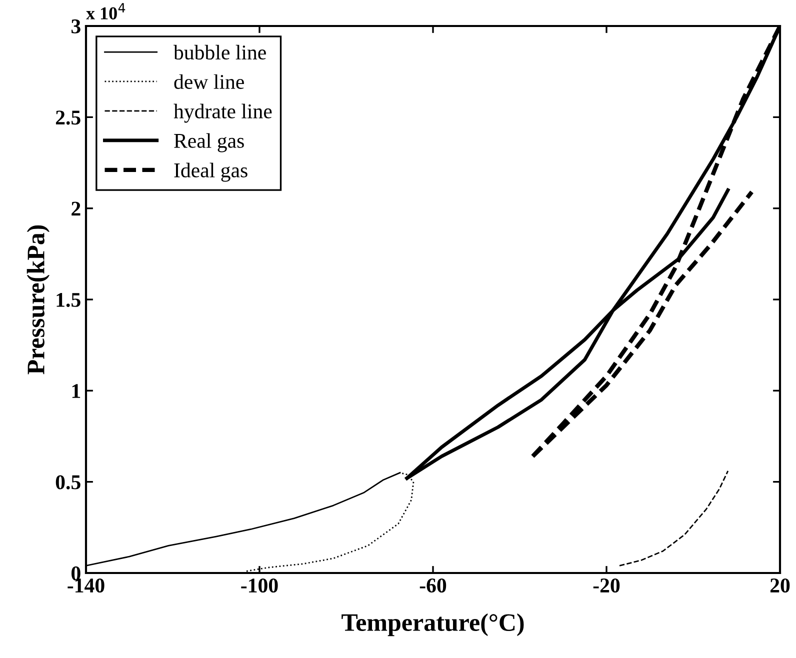  I want to click on x-tick-label: -140, so click(86, 585).